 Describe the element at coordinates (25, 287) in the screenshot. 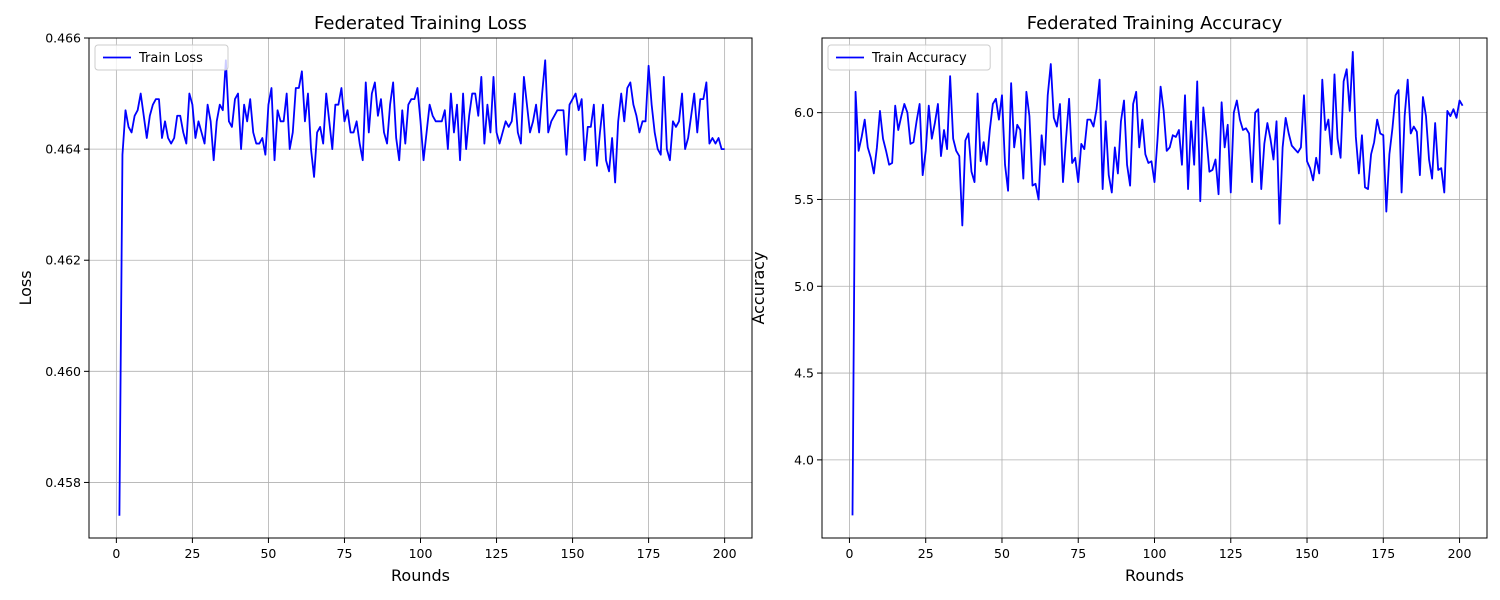

I see `loss-y-axis-label: Loss` at that location.